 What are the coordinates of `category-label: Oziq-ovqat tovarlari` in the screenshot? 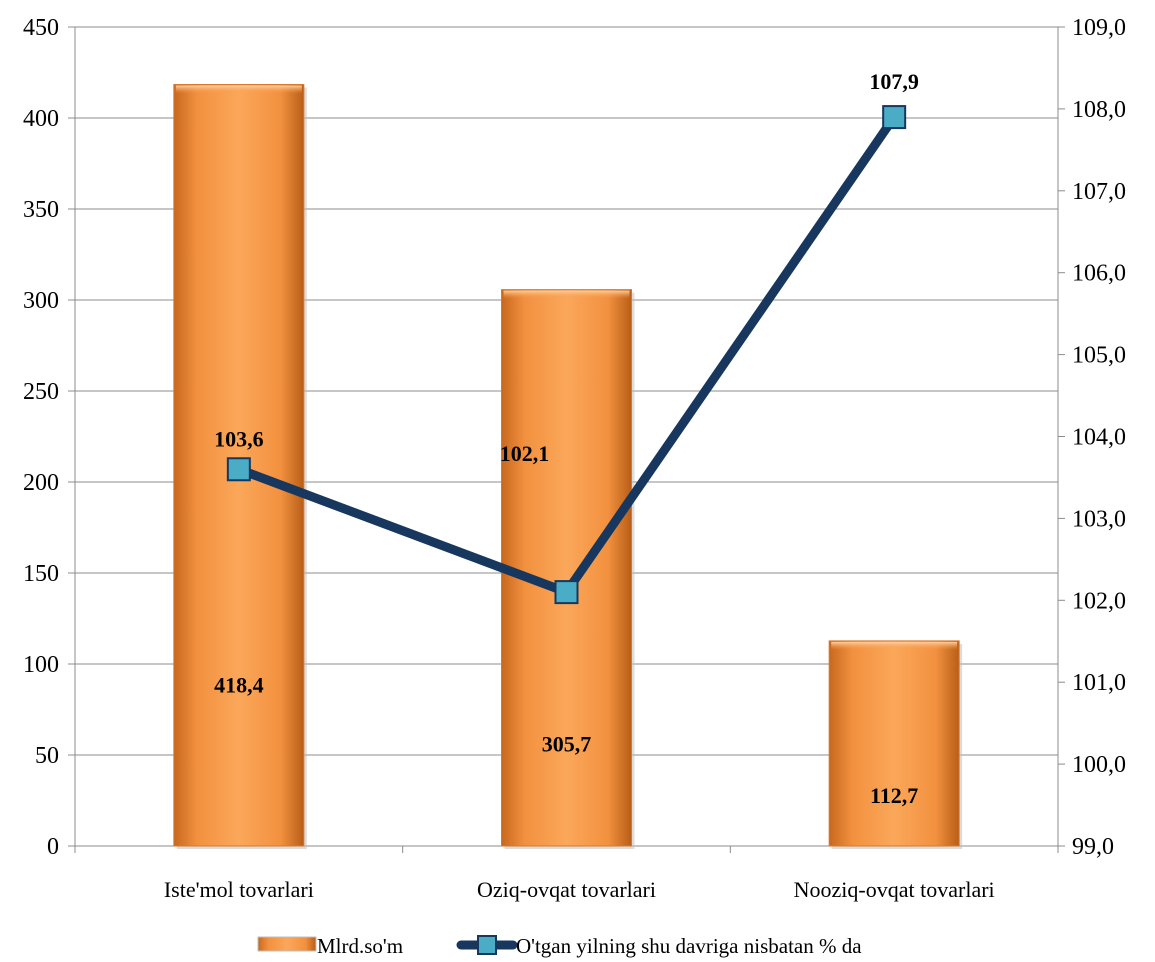 It's located at (566, 889).